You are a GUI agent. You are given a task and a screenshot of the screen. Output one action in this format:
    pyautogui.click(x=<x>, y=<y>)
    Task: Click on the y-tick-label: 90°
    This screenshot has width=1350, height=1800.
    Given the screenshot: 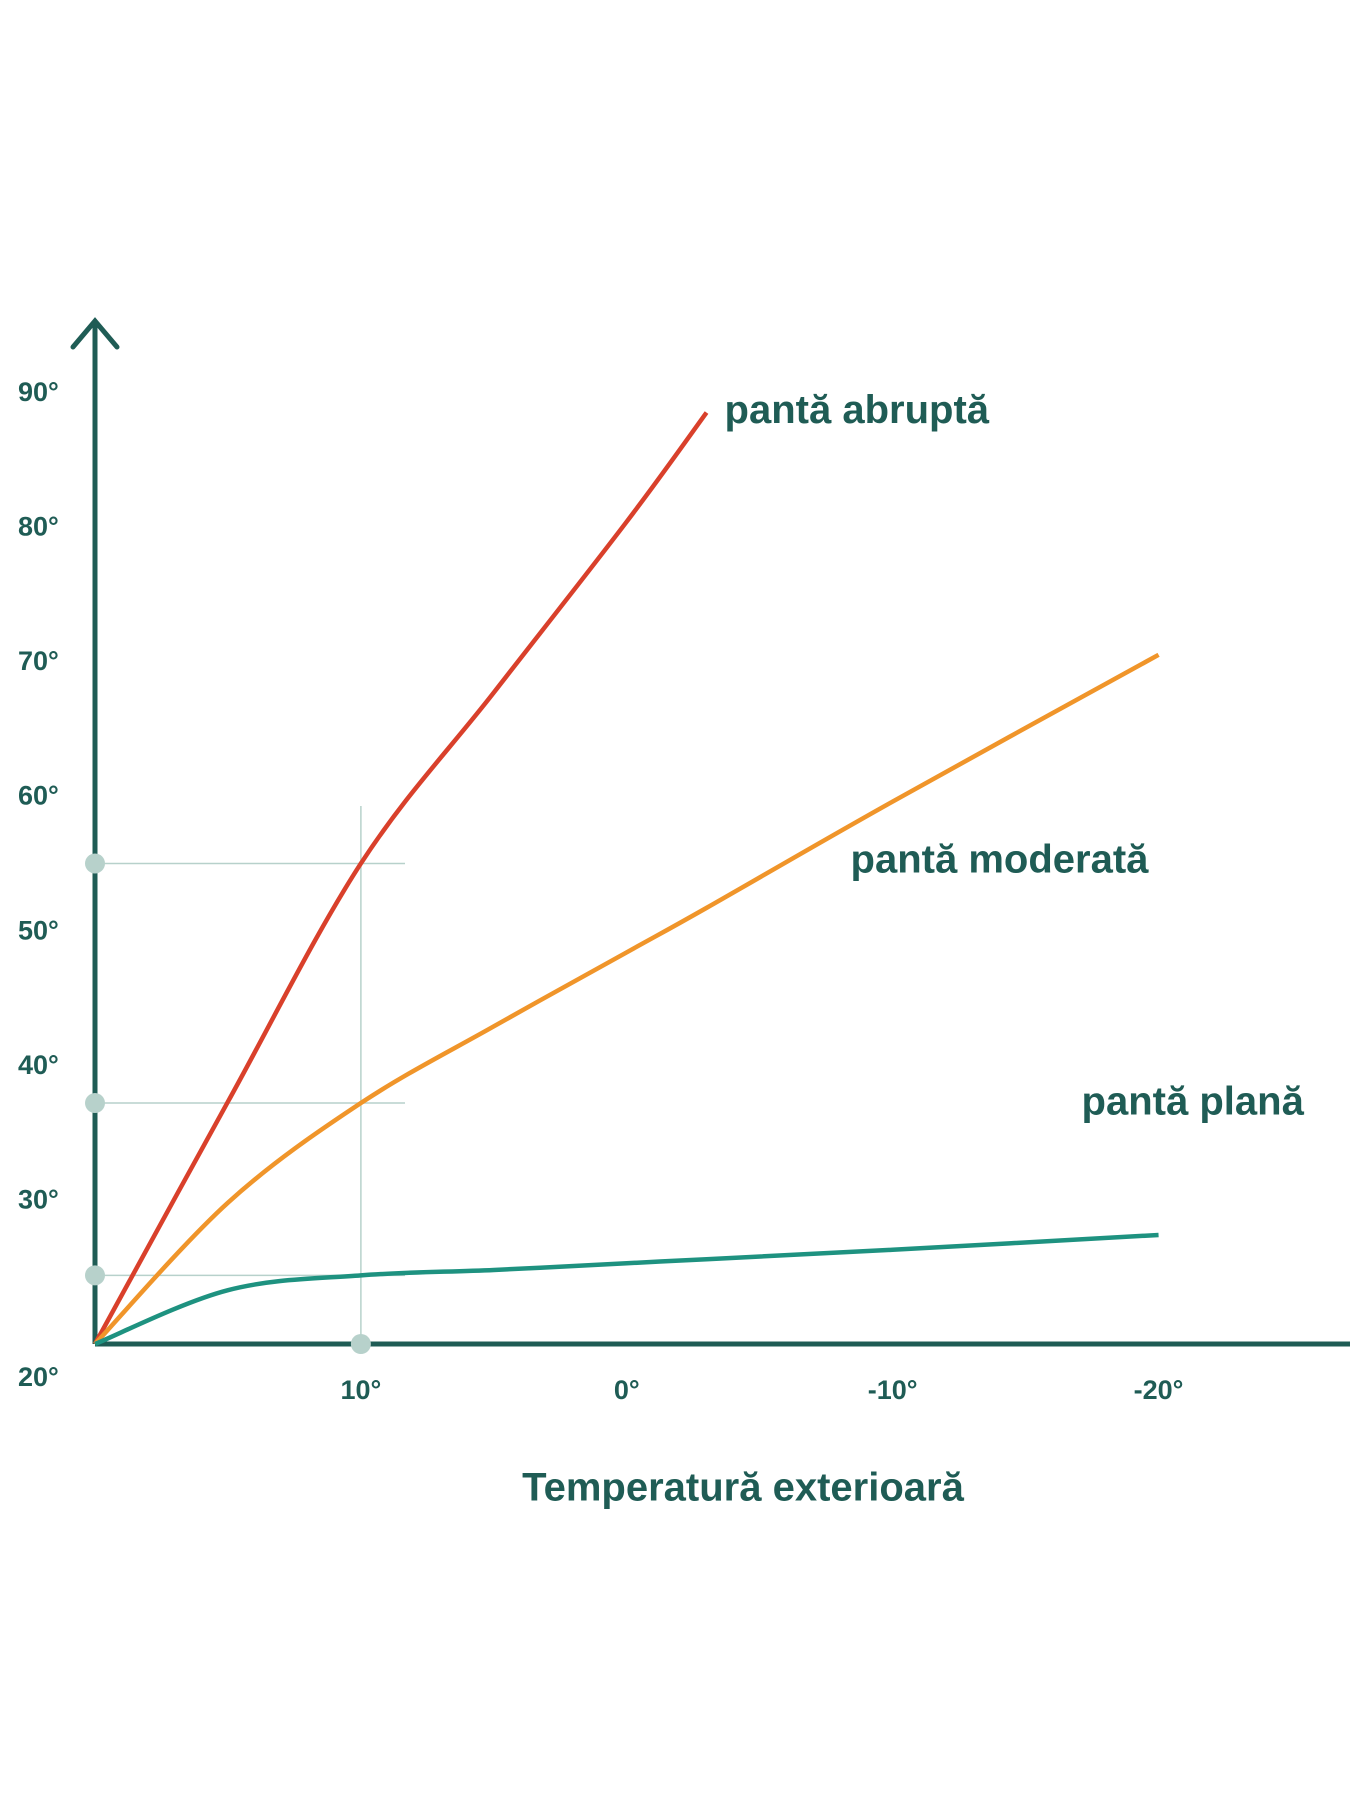 What is the action you would take?
    pyautogui.click(x=38, y=392)
    